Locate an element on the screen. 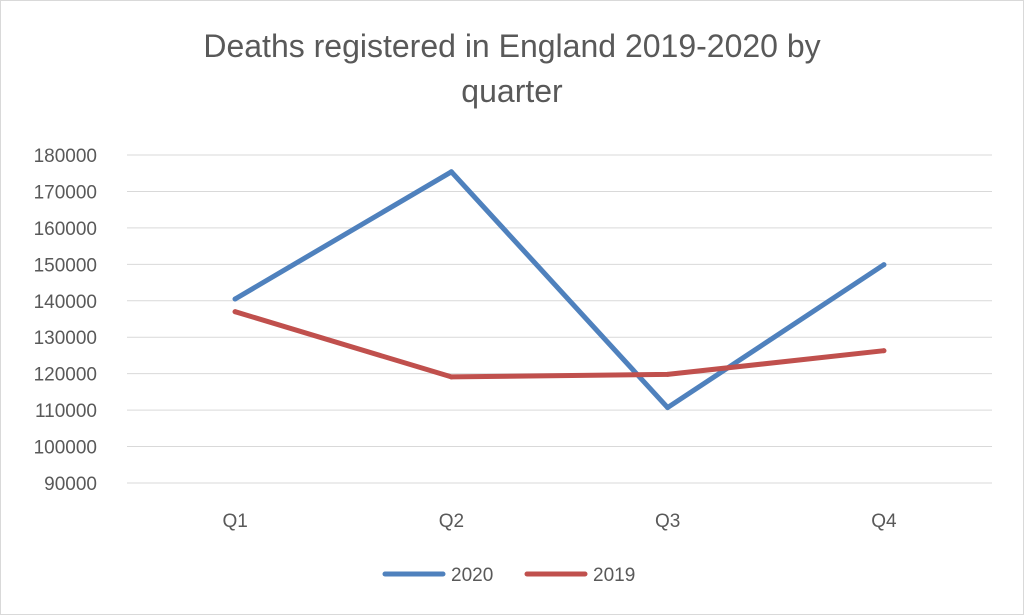  y-tick-label: 120000 is located at coordinates (65, 375).